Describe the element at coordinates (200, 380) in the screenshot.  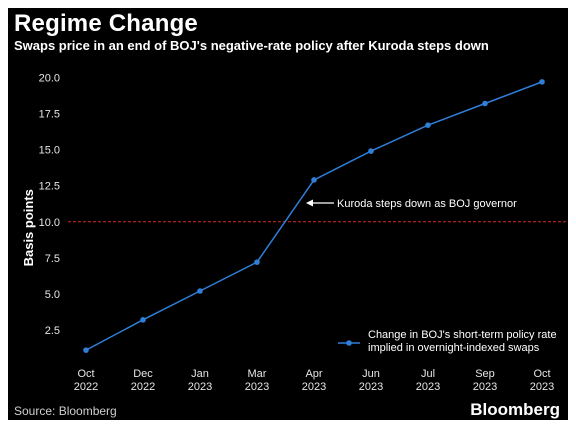
I see `x-tick-label: Jan 2023` at that location.